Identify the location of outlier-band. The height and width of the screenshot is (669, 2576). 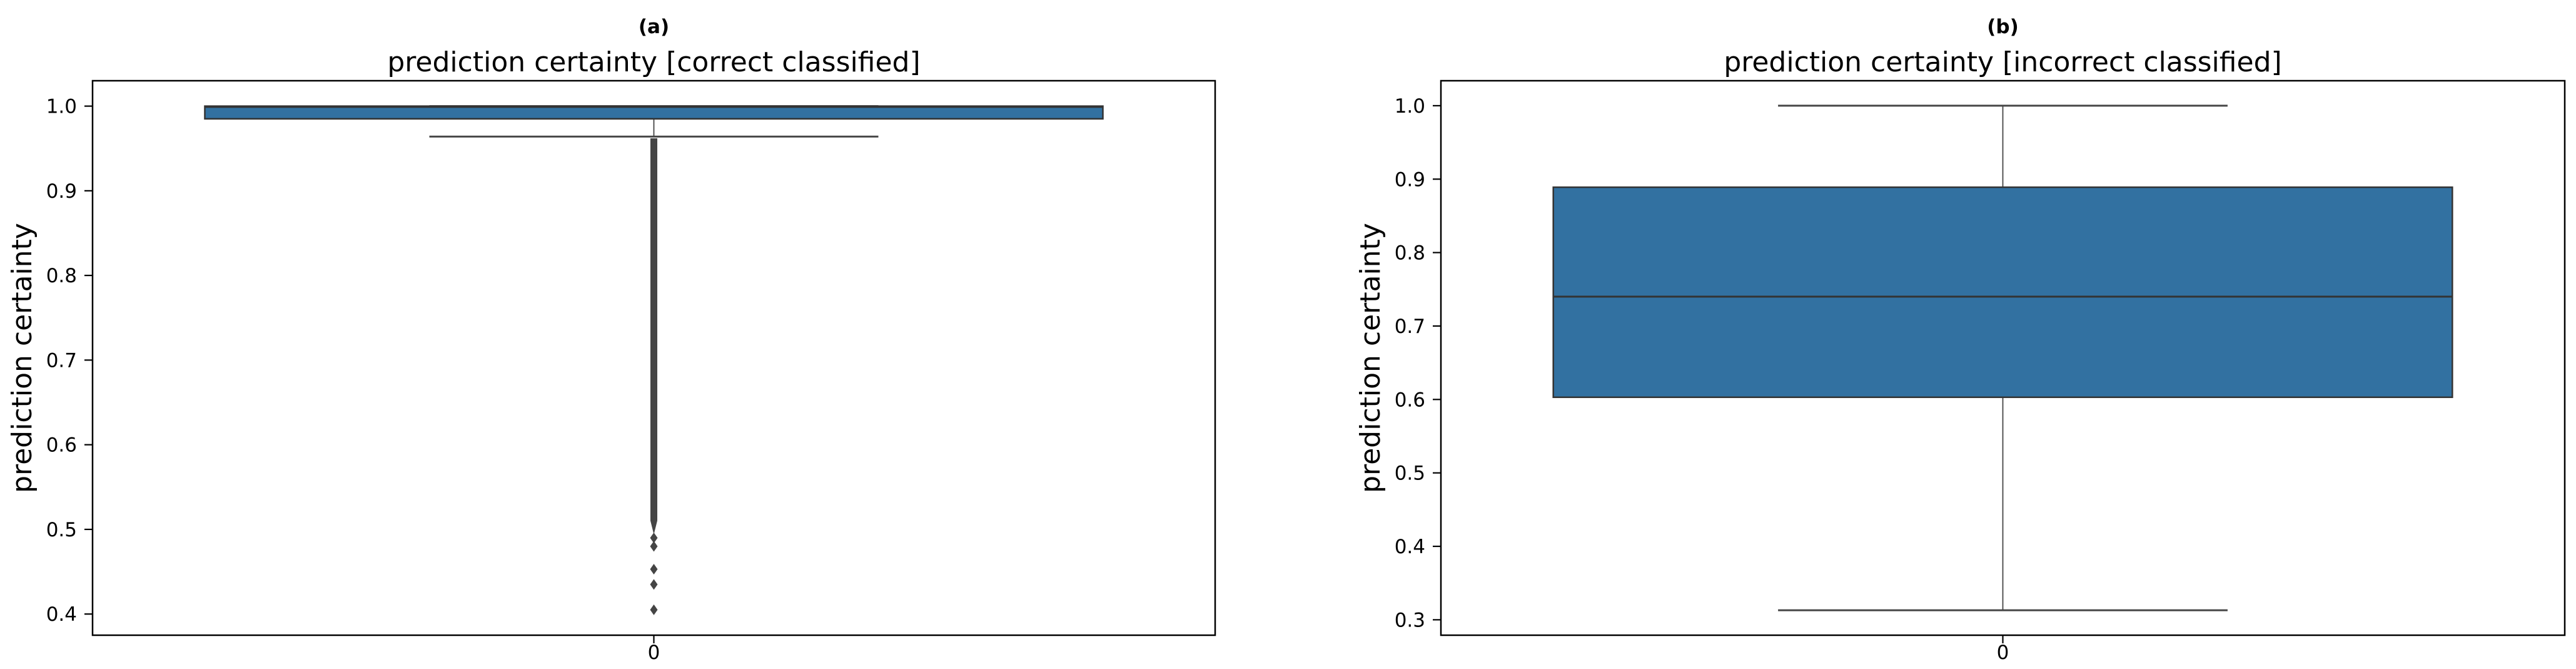
(654, 336).